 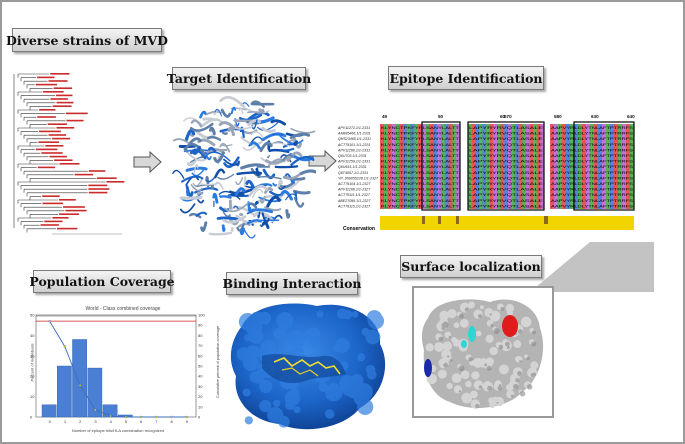 I want to click on y2-tick-label: 10, so click(x=200, y=406).